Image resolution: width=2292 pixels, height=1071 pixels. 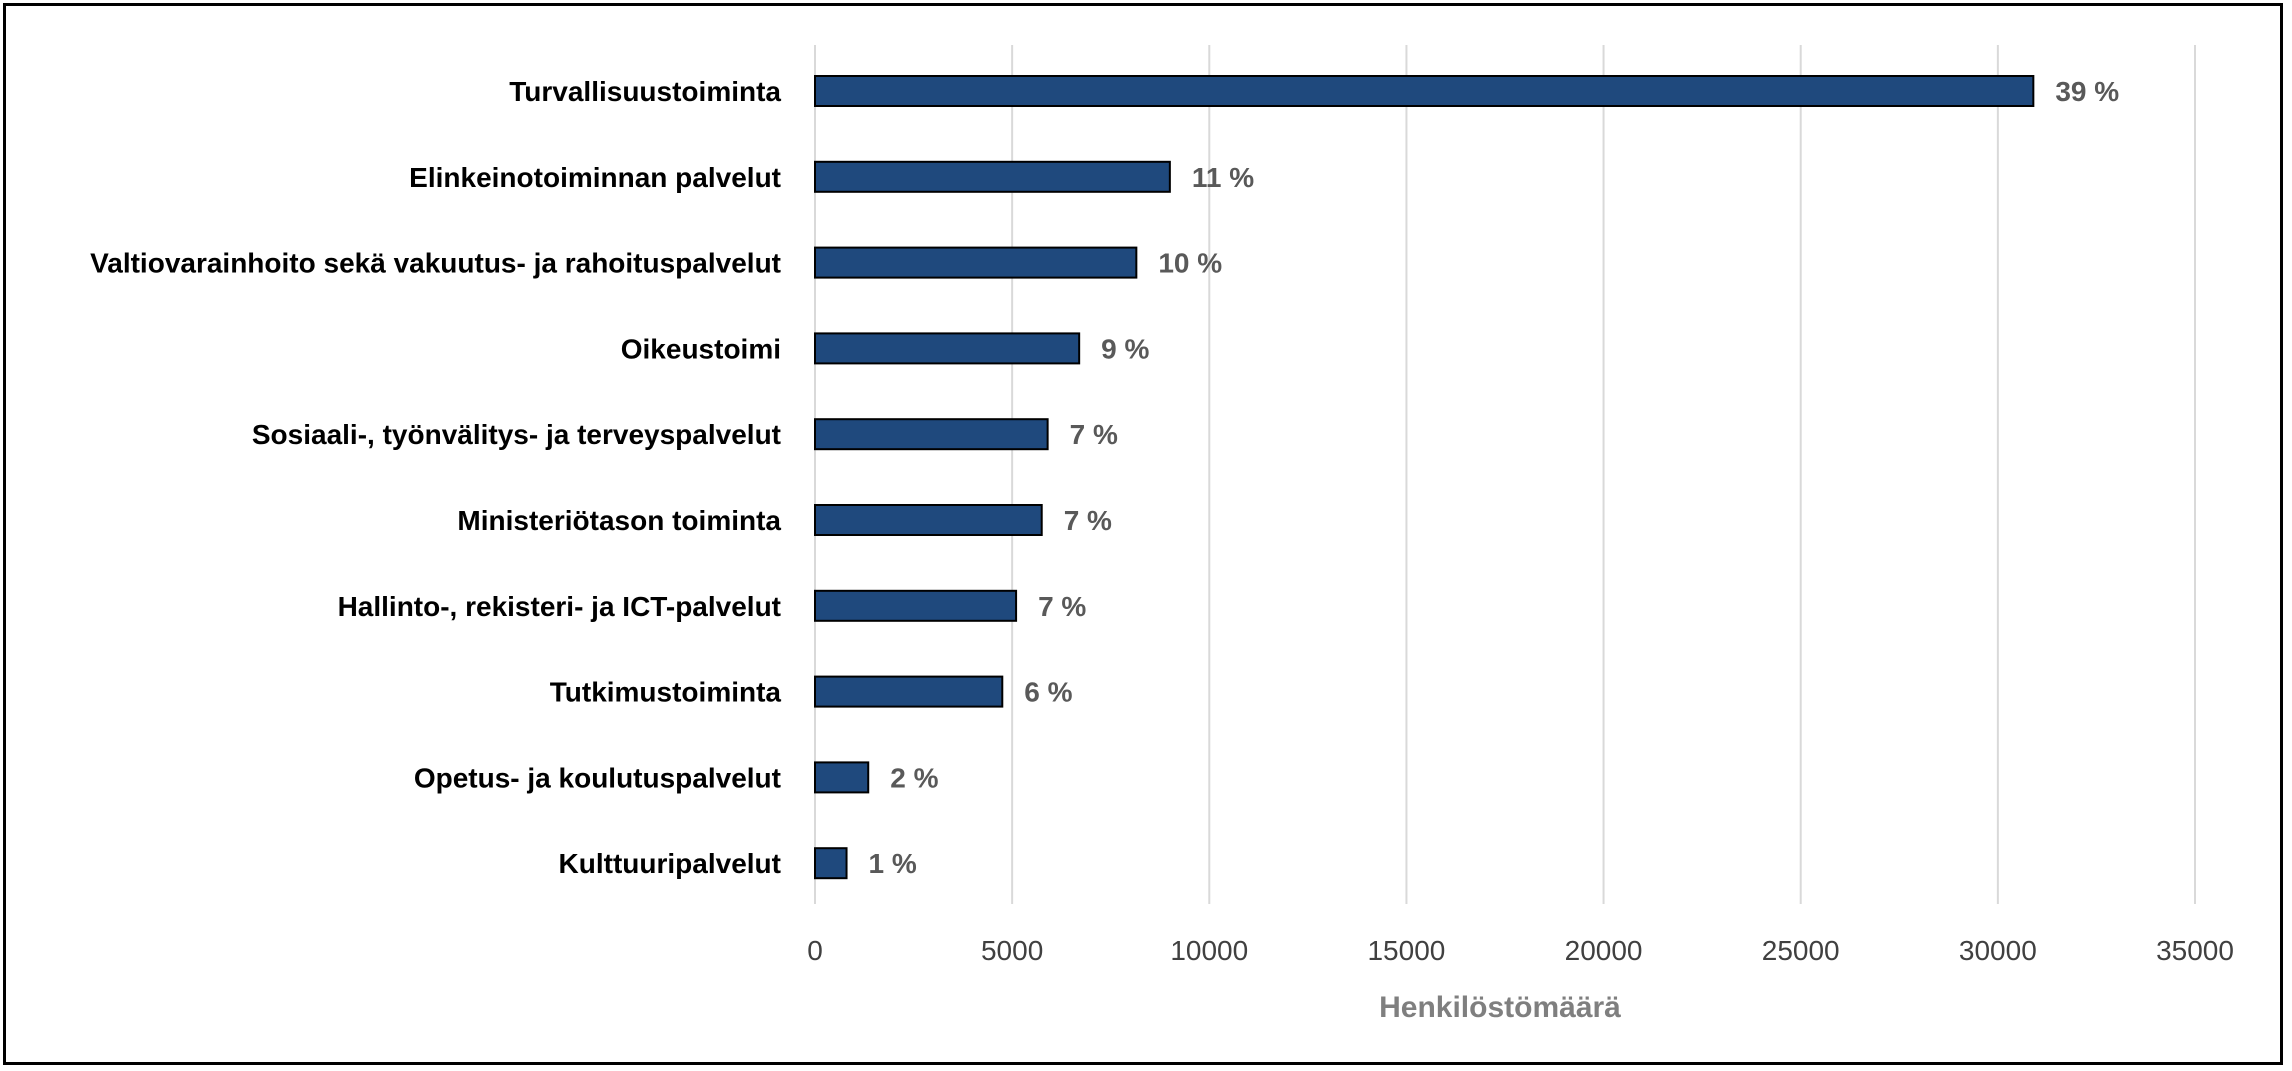 What do you see at coordinates (1190, 263) in the screenshot?
I see `data-label: 10 %` at bounding box center [1190, 263].